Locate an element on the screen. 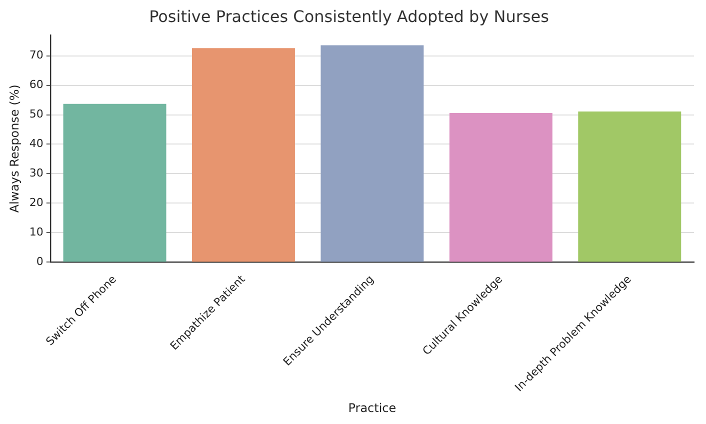 The image size is (706, 424). y-axis-title: Always Response (%) is located at coordinates (14, 148).